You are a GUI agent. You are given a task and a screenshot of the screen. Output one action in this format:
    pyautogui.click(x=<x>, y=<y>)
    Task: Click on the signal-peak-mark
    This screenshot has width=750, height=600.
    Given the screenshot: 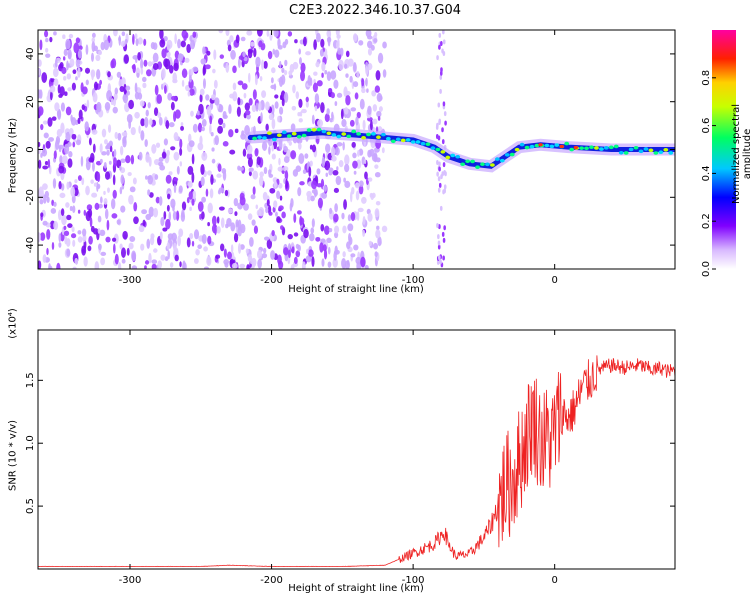 What is the action you would take?
    pyautogui.click(x=540, y=145)
    